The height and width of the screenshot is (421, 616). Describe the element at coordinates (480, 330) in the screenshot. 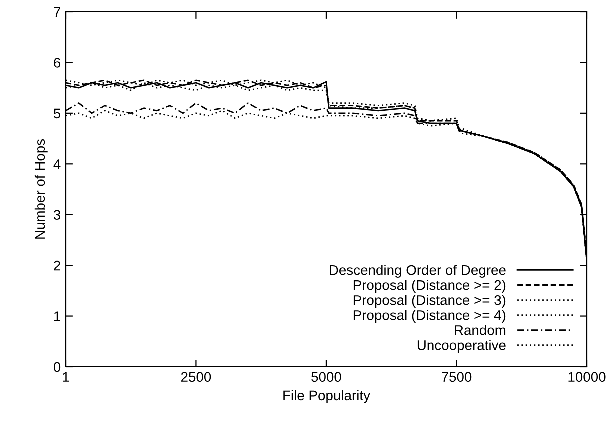

I see `legend-label: Random` at that location.